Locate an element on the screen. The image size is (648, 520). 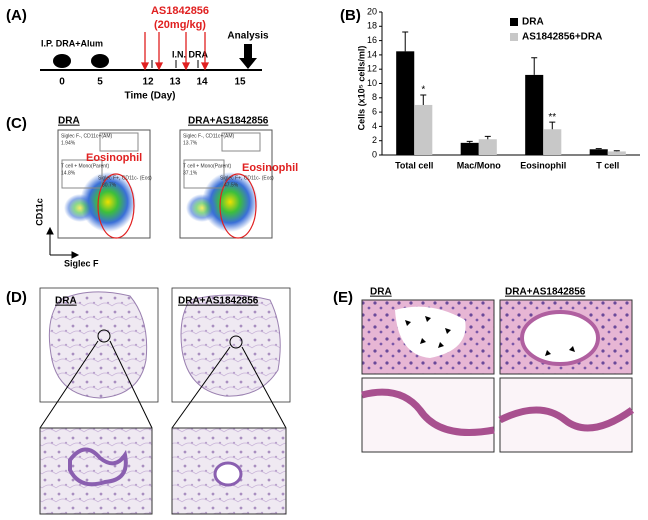
x-tick-label: T cell is located at coordinates (607, 165).